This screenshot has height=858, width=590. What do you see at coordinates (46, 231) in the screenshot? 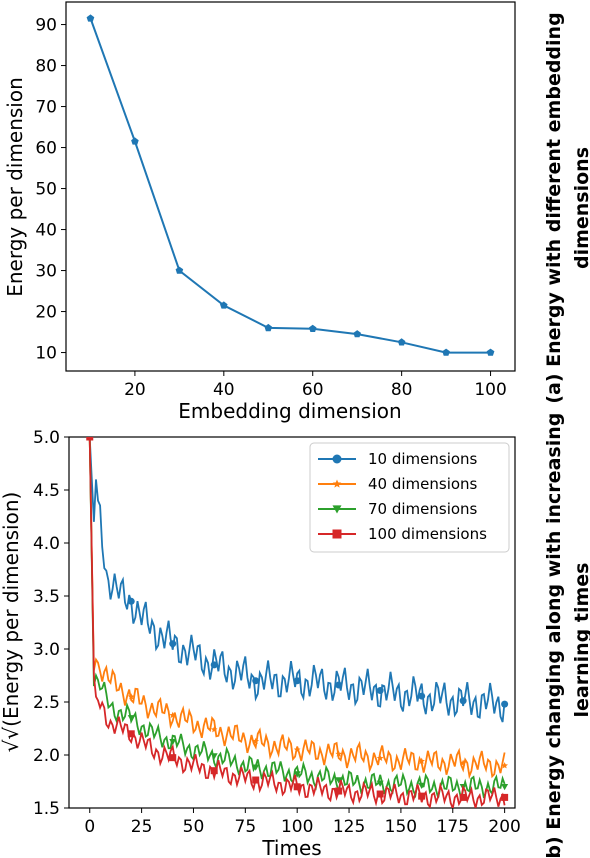
I see `panel-a-ytick-label: 40` at bounding box center [46, 231].